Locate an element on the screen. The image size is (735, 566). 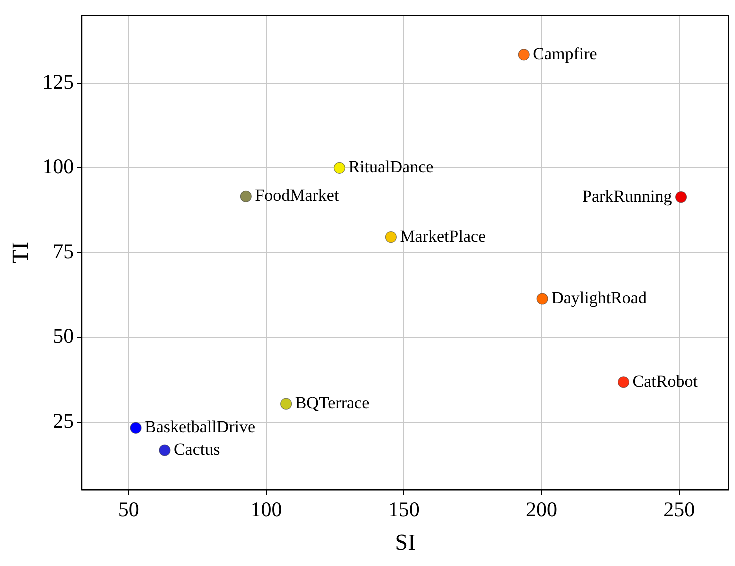
annotation: CatRobot is located at coordinates (665, 381).